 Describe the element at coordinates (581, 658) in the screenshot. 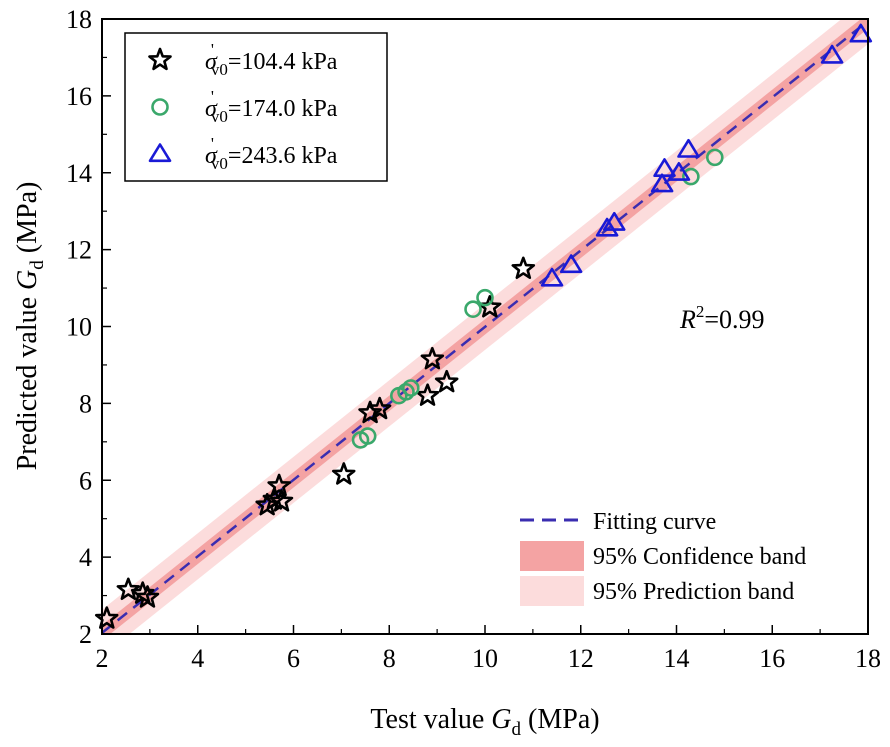

I see `x-tick-label: 12` at that location.